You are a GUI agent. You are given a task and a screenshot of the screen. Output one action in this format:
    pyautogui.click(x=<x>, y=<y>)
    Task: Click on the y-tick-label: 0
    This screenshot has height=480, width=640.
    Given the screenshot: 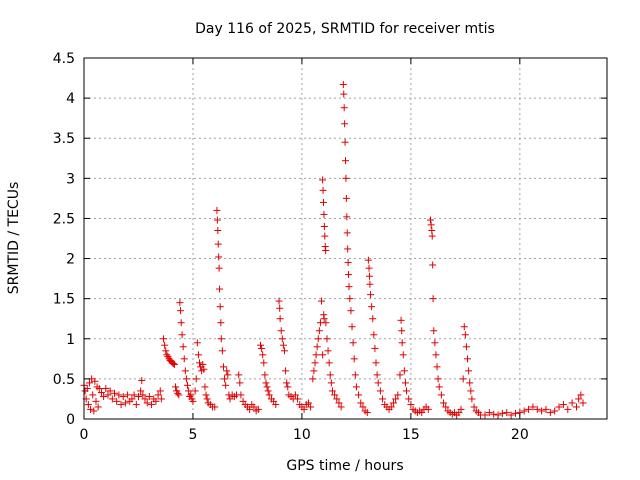 What is the action you would take?
    pyautogui.click(x=70, y=420)
    